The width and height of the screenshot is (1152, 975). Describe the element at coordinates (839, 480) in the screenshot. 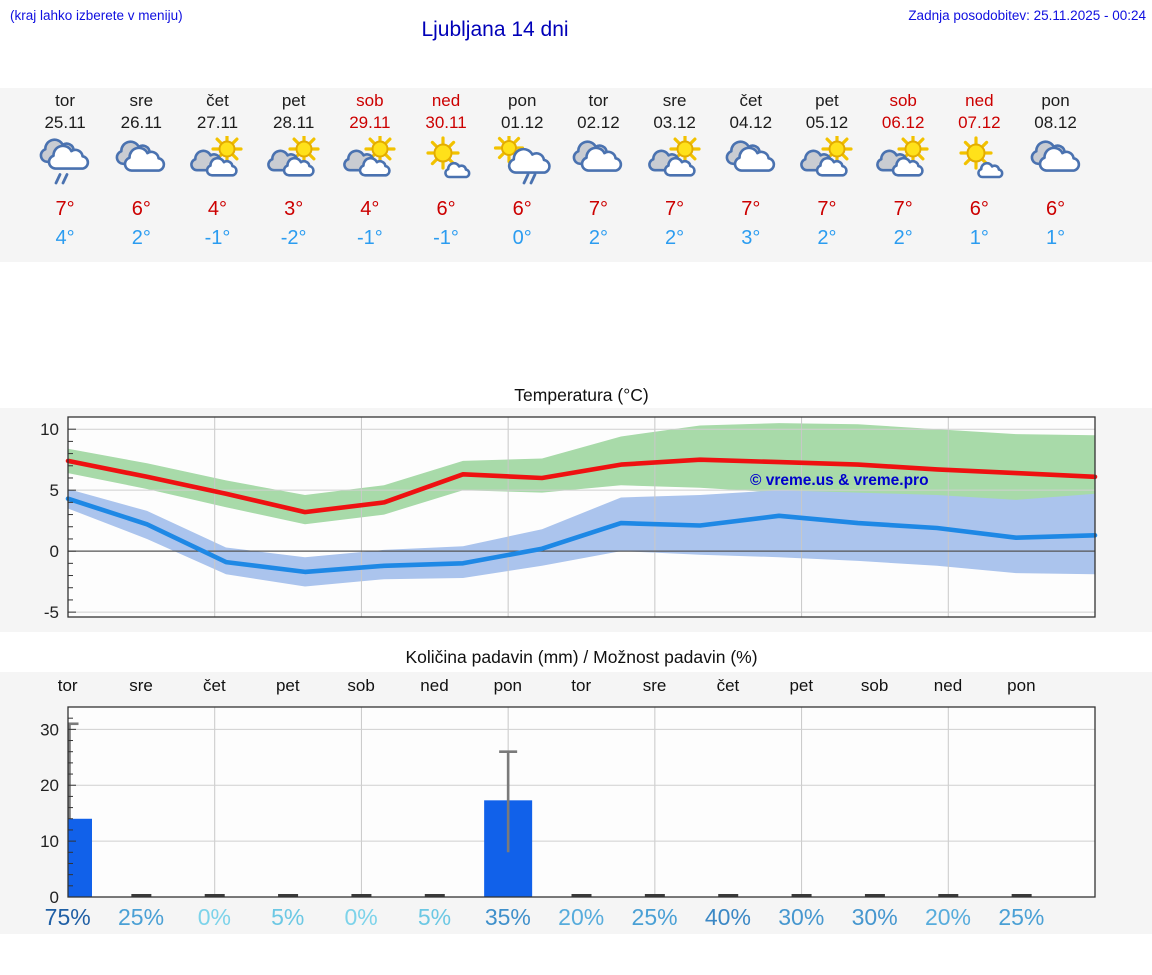

I see `copyright-watermark: © vreme.us & vreme.pro` at that location.